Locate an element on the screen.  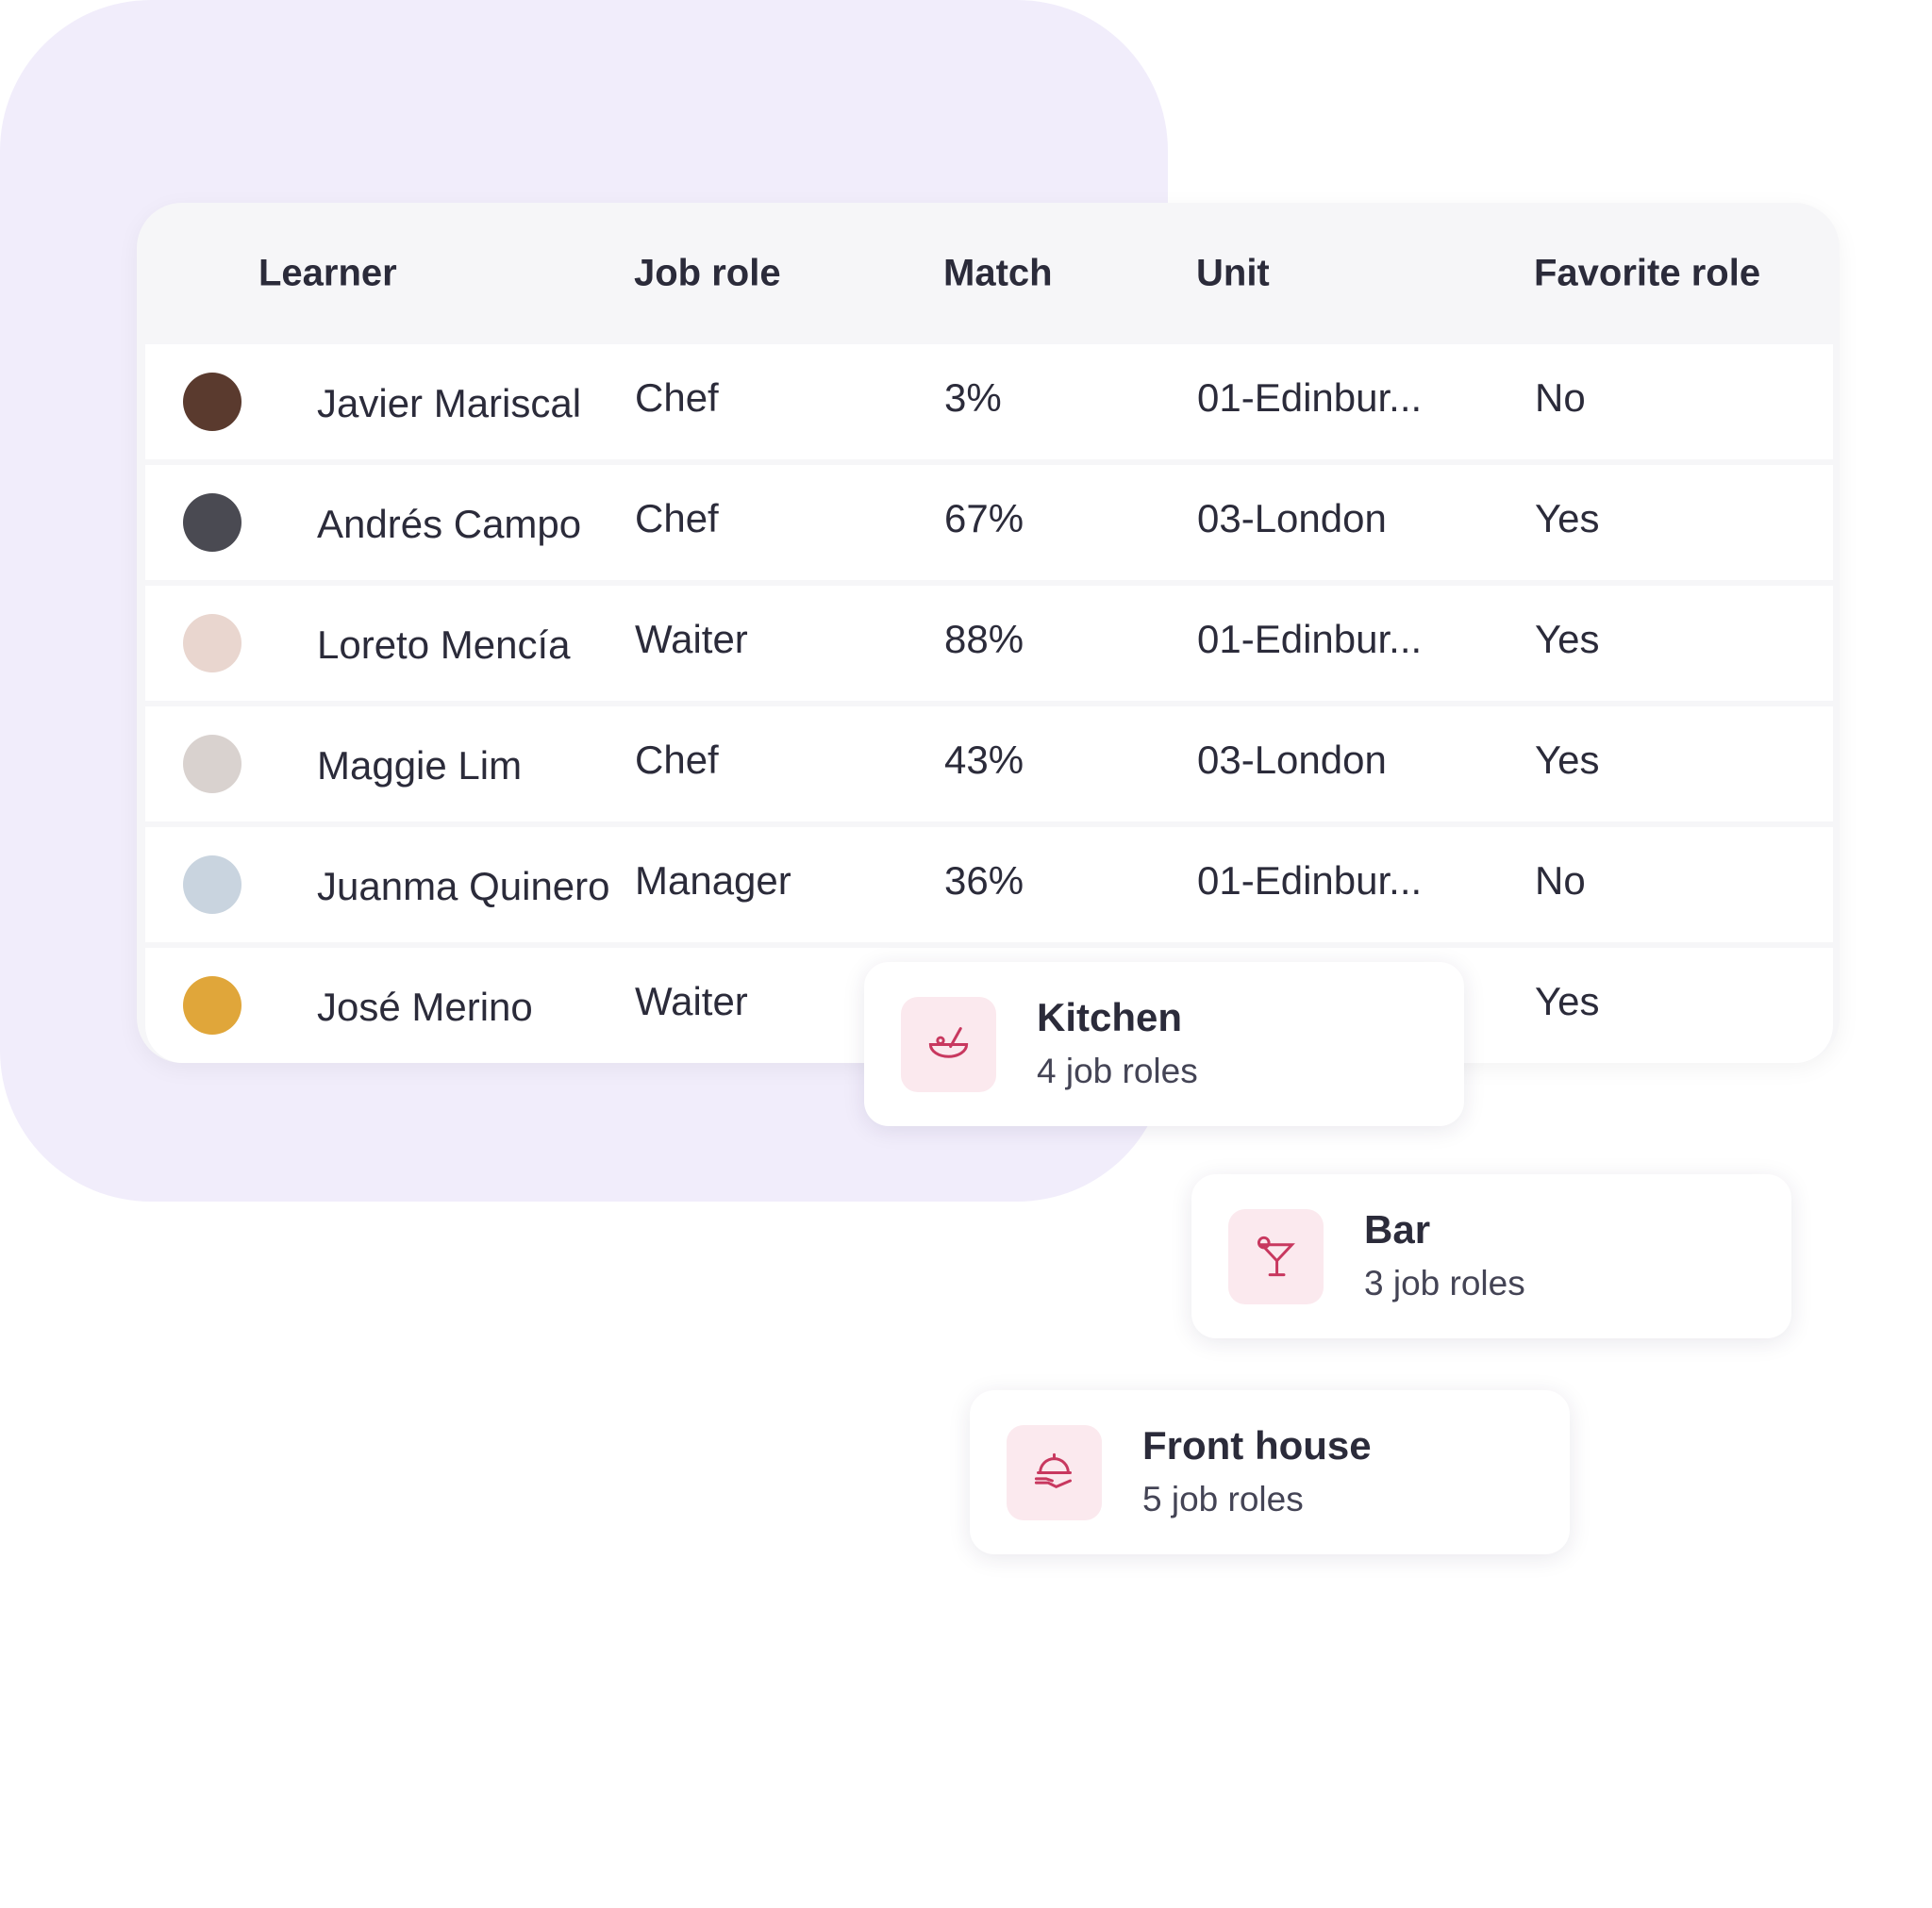
learner-cell: Maggie Lim is located at coordinates (420, 765).